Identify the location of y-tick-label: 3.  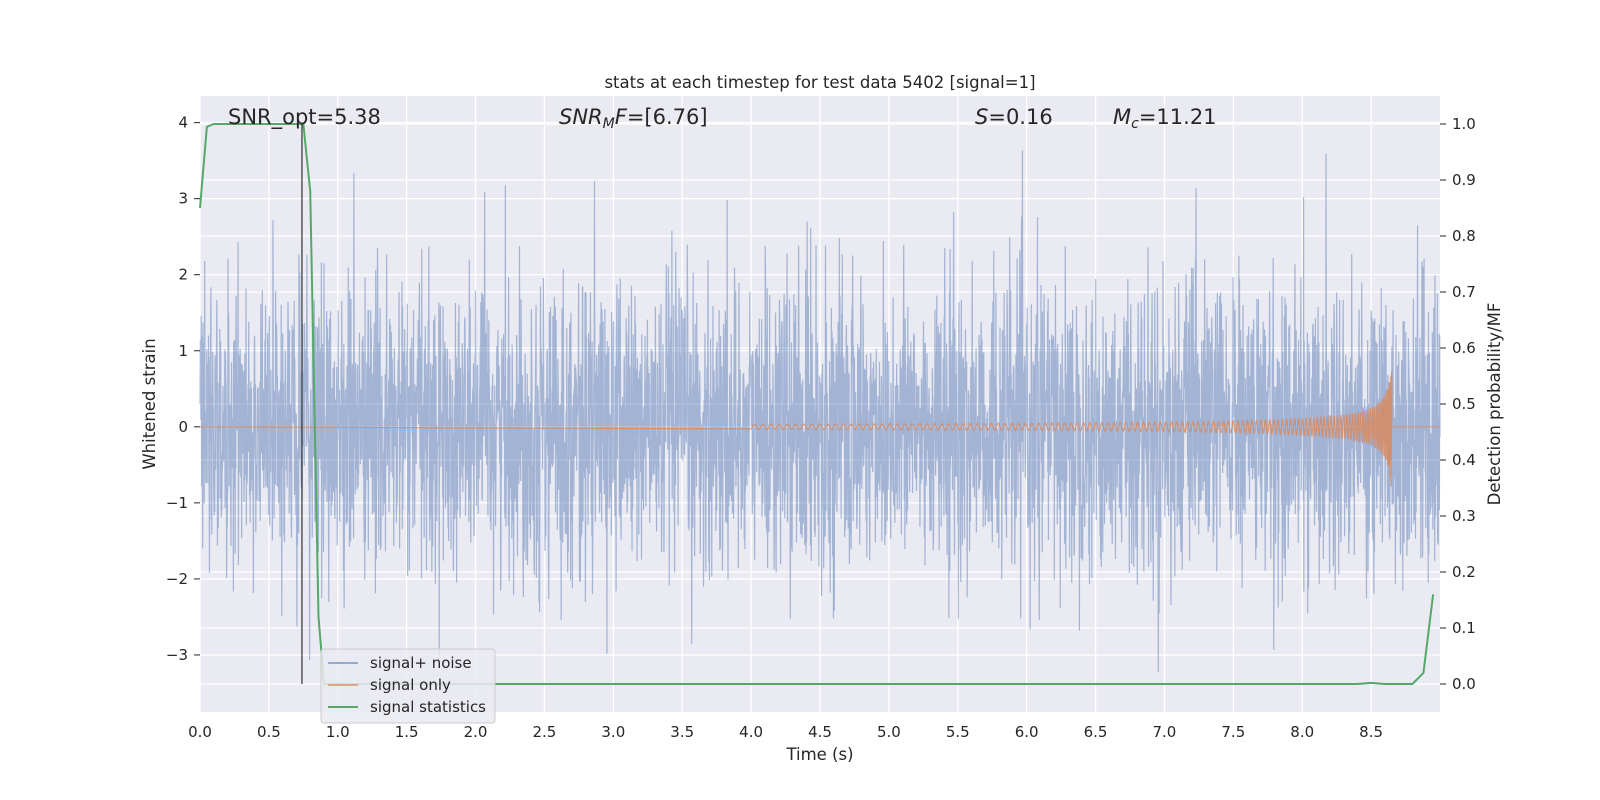
(183, 199).